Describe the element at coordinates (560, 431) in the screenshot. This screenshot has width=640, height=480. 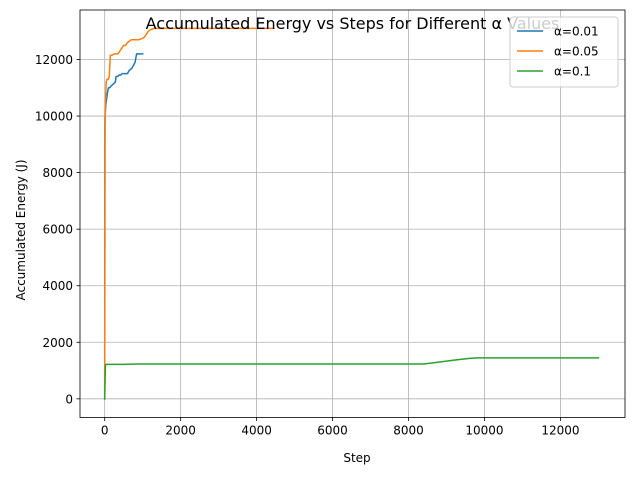
I see `x-tick-label: 12000` at that location.